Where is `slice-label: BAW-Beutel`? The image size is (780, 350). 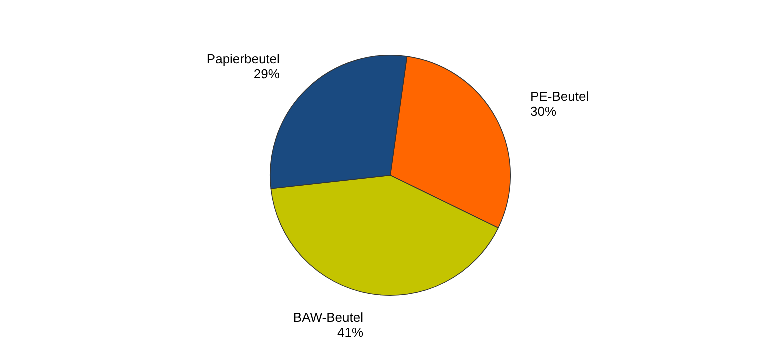 slice-label: BAW-Beutel is located at coordinates (328, 318).